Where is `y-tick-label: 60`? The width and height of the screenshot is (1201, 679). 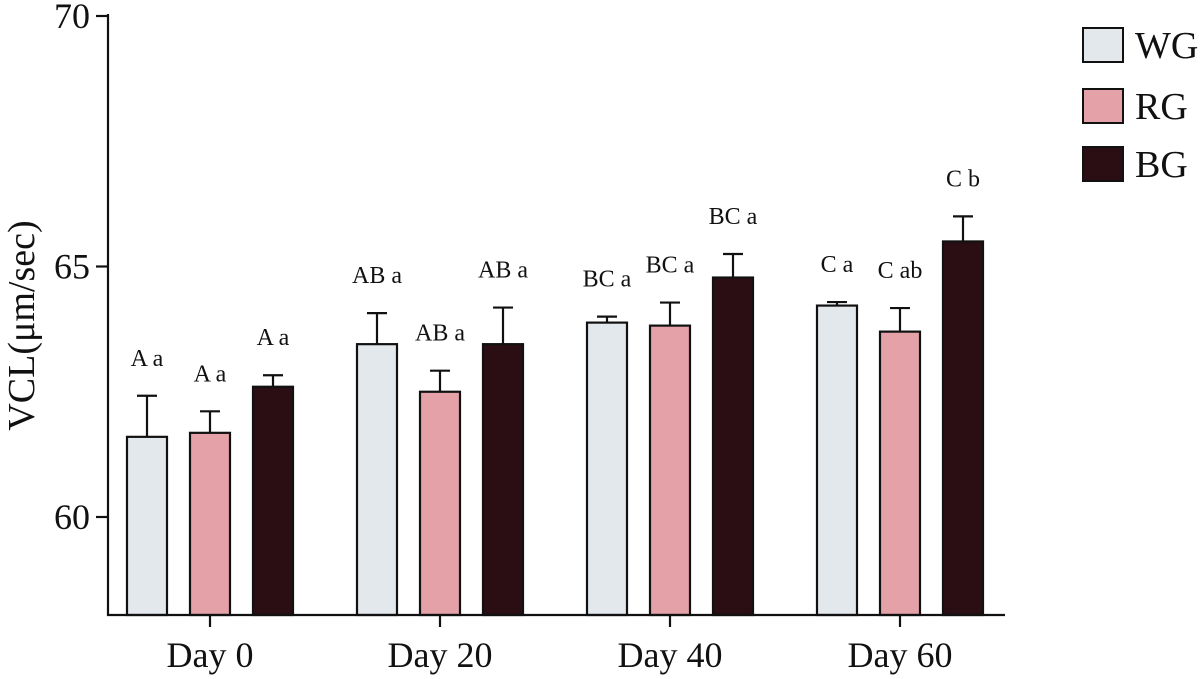
y-tick-label: 60 is located at coordinates (72, 517).